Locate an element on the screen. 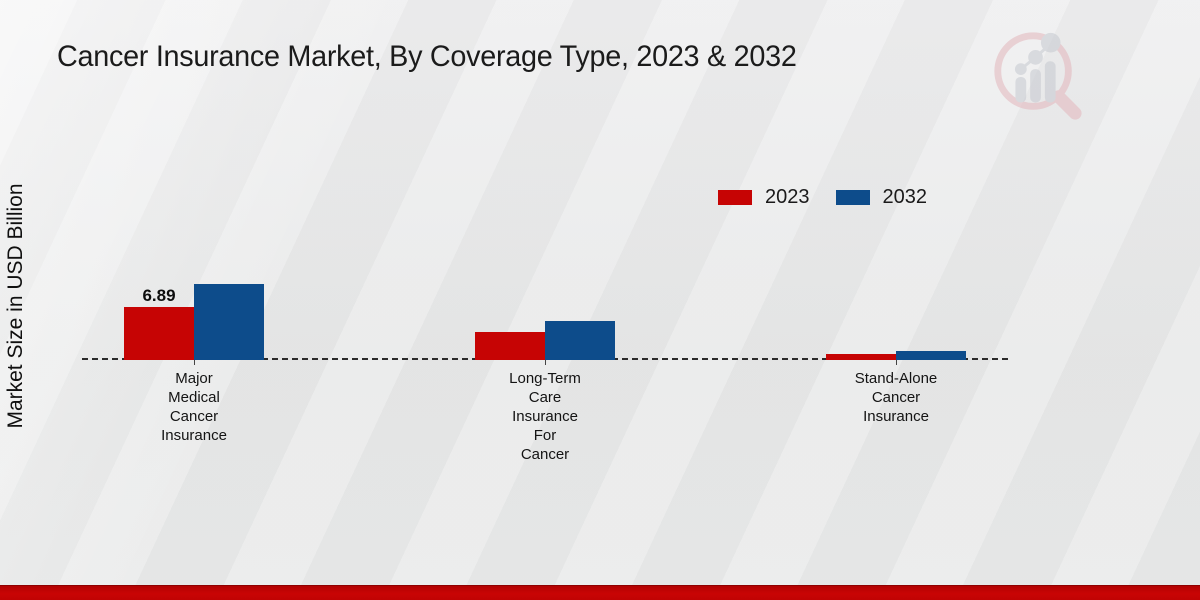 The width and height of the screenshot is (1200, 600). magnifier-logo-icon is located at coordinates (1038, 76).